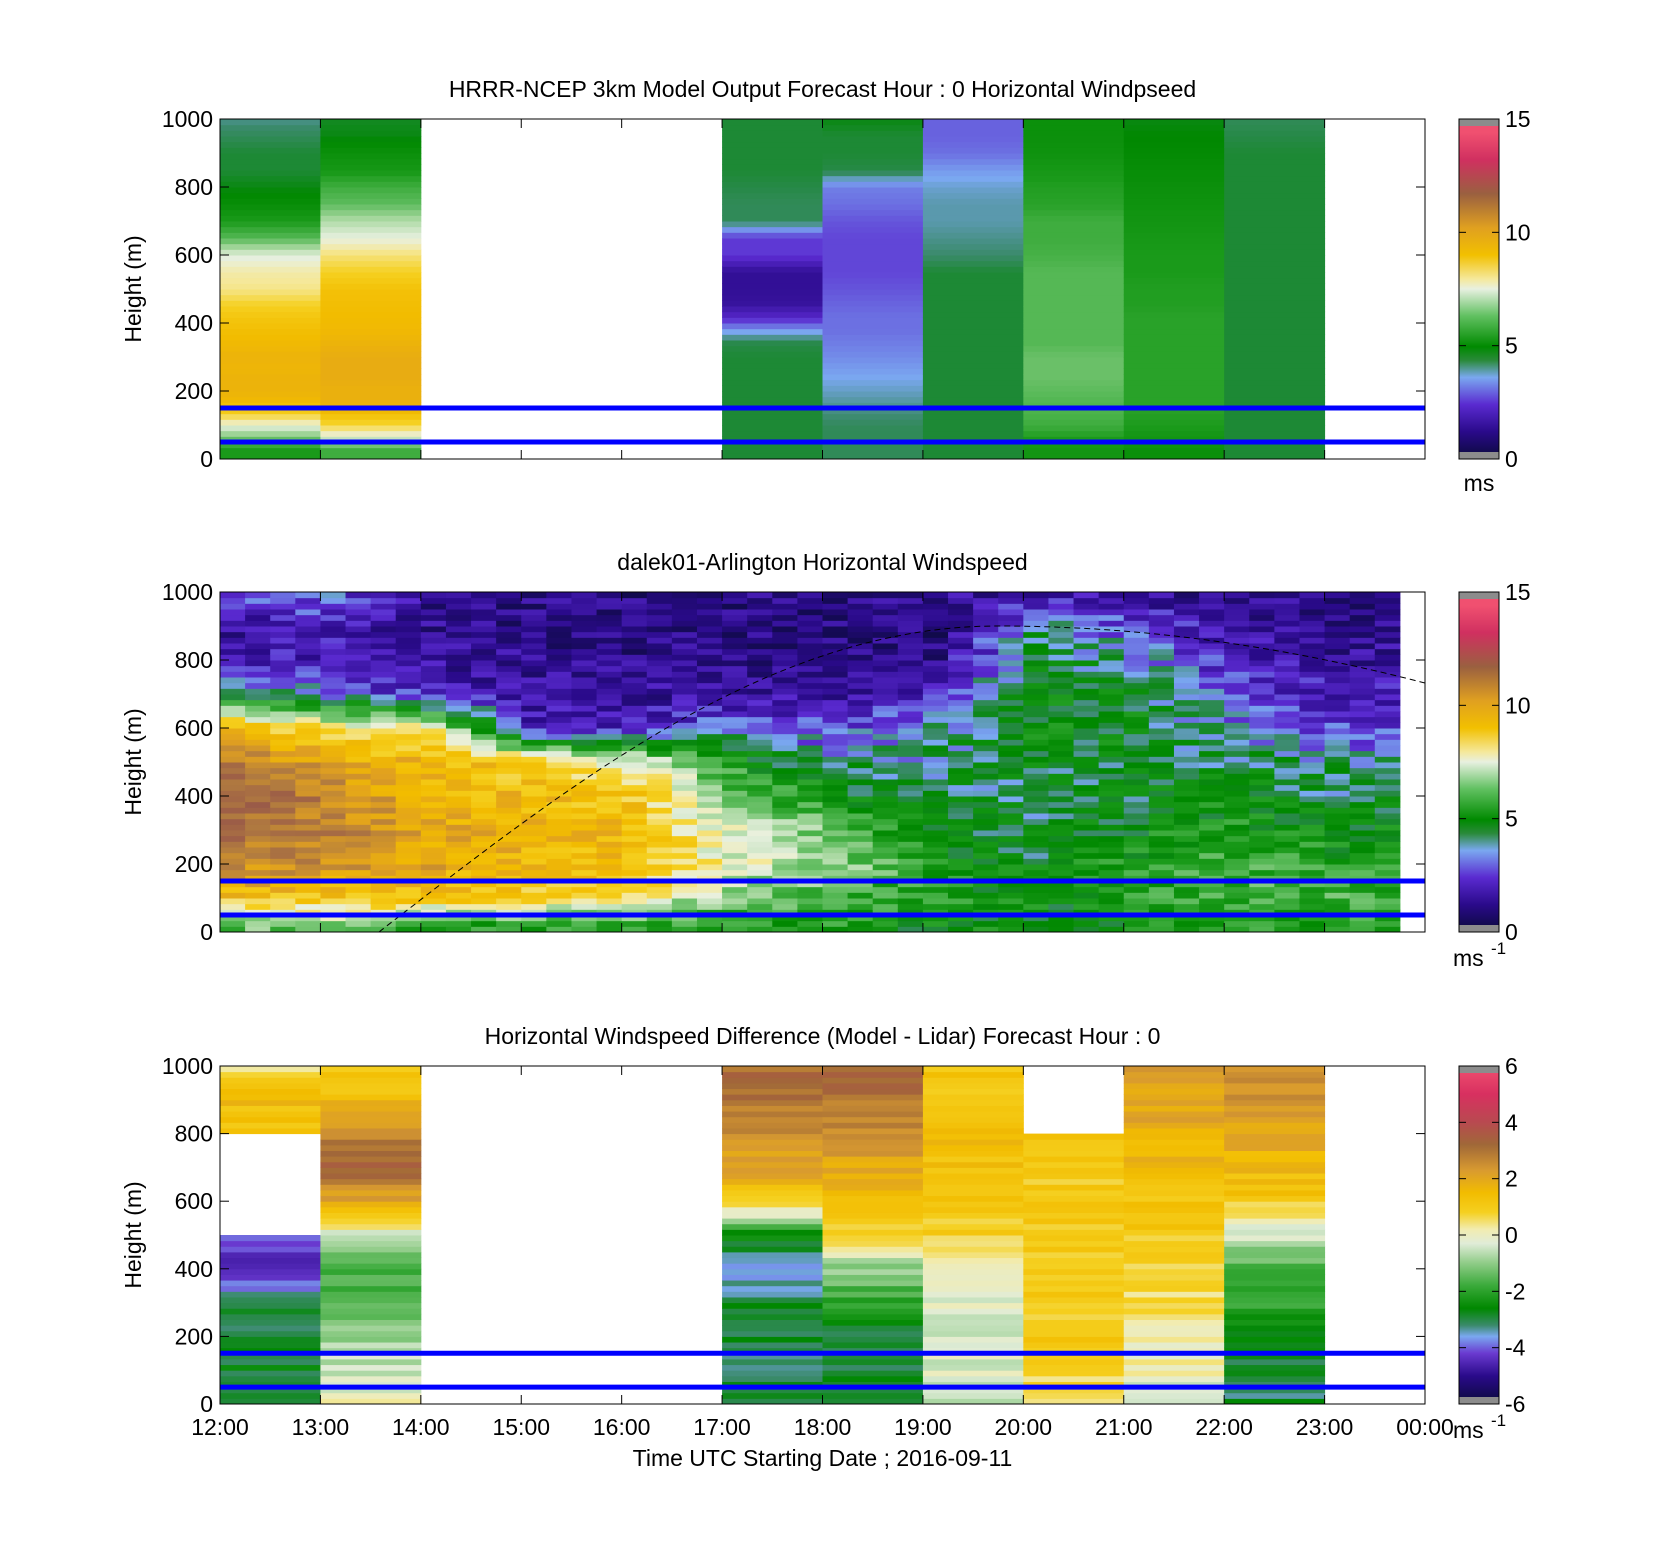 The image size is (1680, 1561). Describe the element at coordinates (1498, 1420) in the screenshot. I see `colorbar-unit-exponent: -1` at that location.